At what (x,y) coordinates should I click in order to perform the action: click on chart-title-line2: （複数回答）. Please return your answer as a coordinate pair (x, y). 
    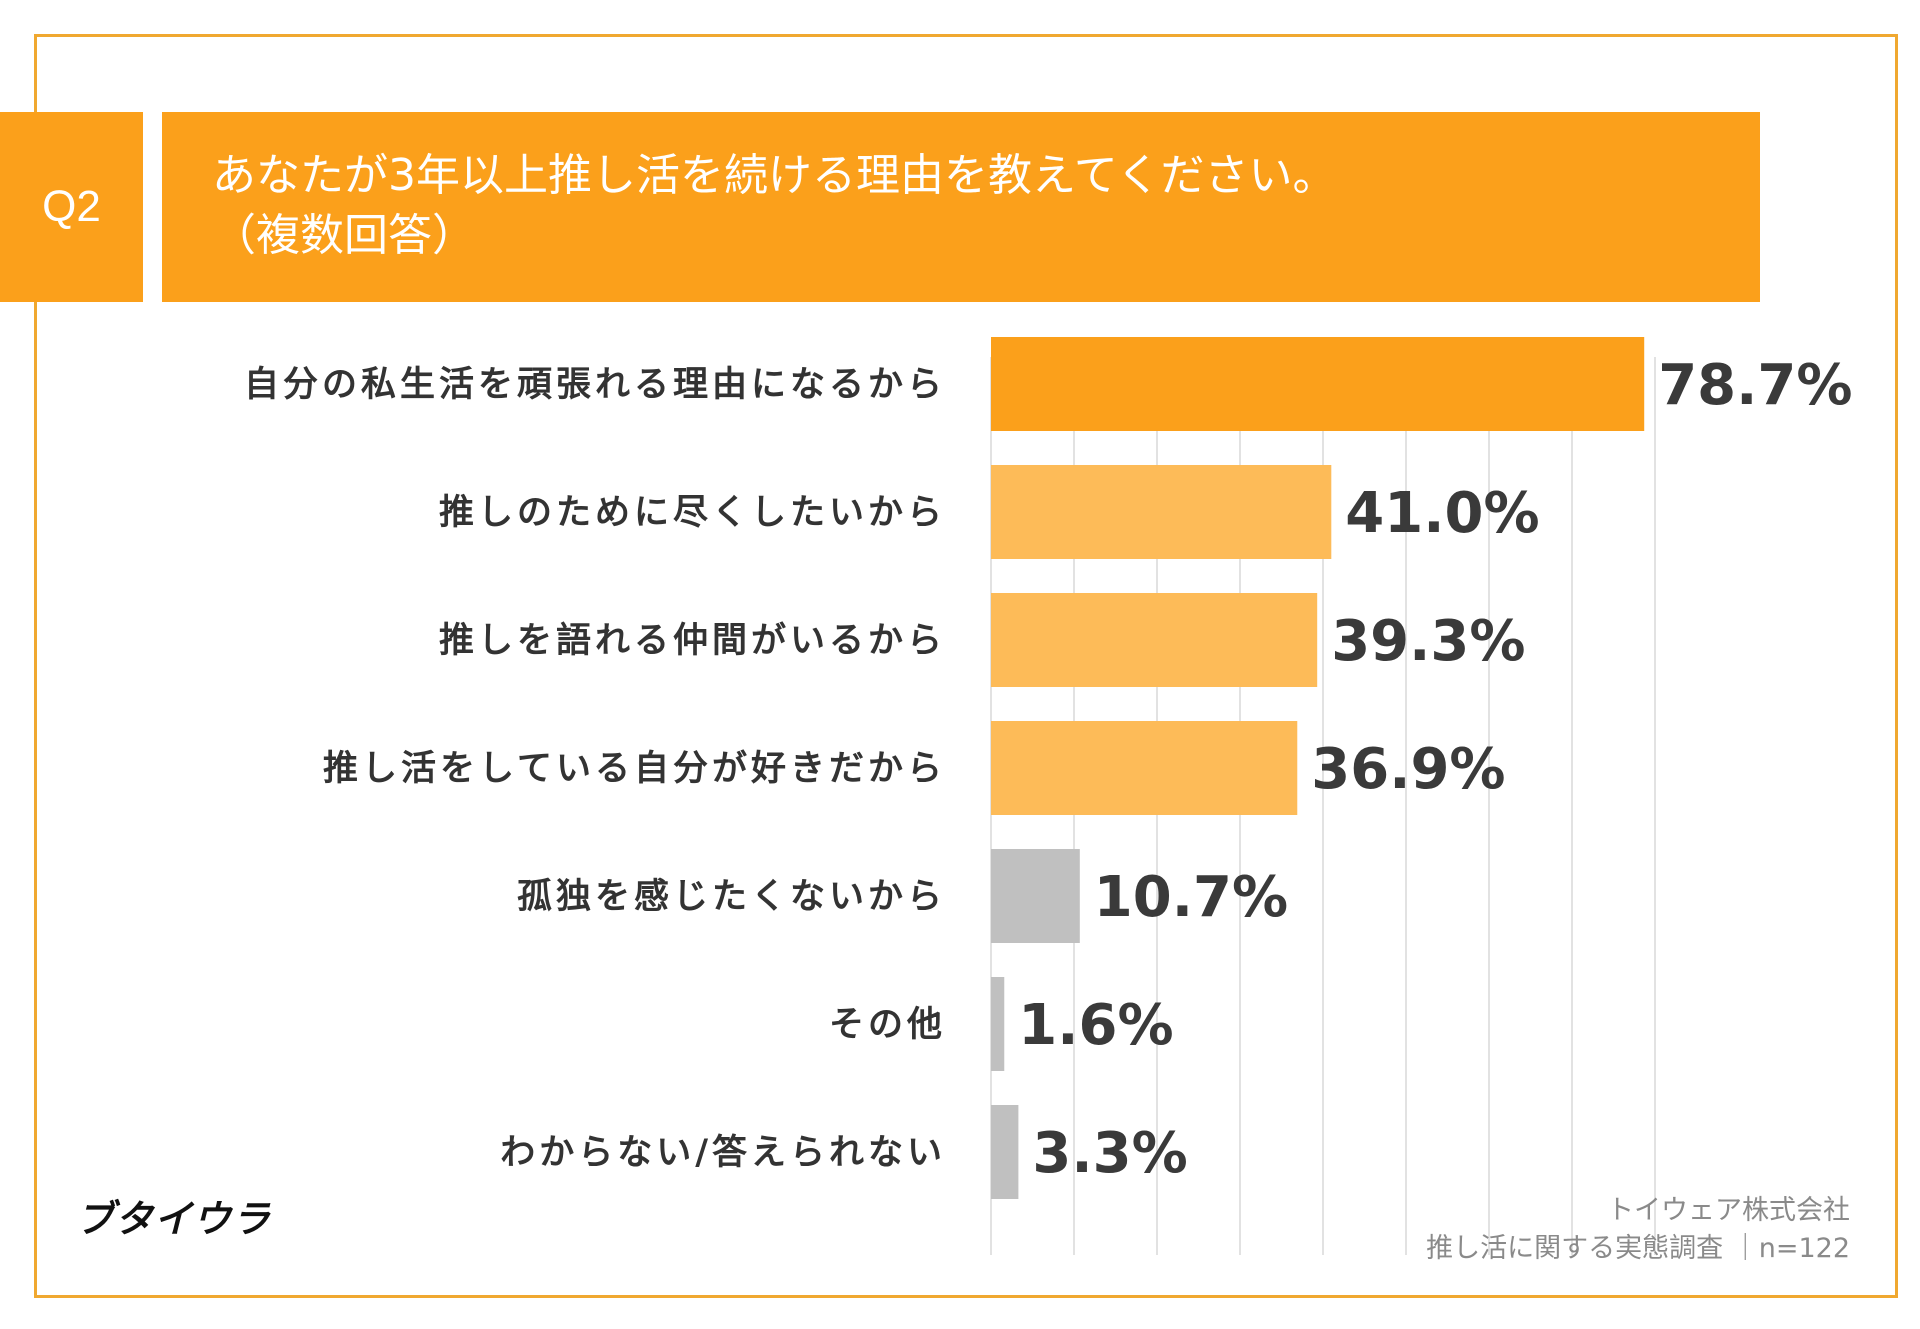
    Looking at the image, I should click on (344, 235).